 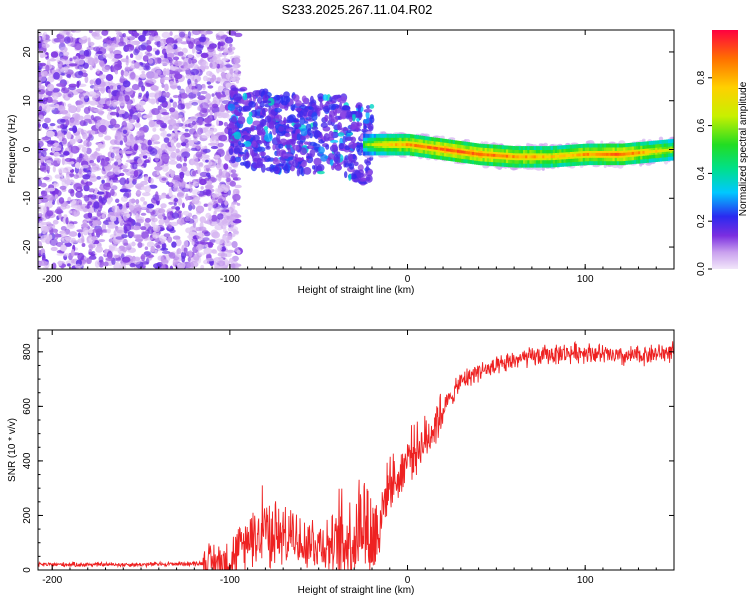 I want to click on colorbar-tick-label: 0.2, so click(x=701, y=221).